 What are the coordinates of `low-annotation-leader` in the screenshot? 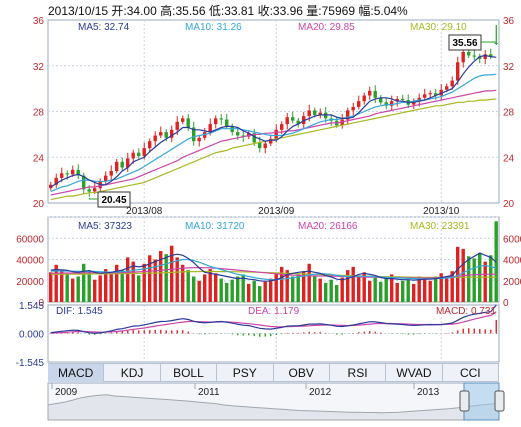 It's located at (93, 198).